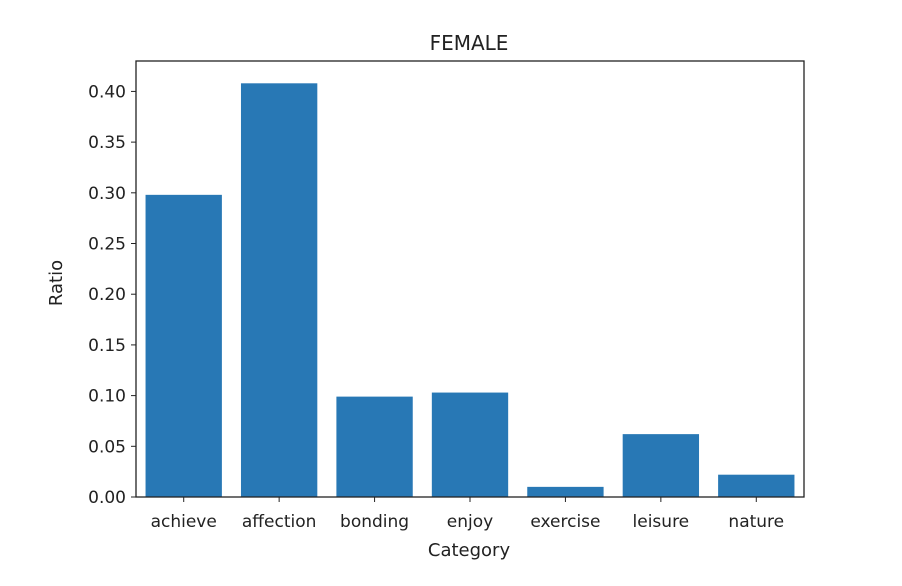 This screenshot has height=586, width=902. Describe the element at coordinates (107, 346) in the screenshot. I see `y-tick-label: 0.15` at that location.